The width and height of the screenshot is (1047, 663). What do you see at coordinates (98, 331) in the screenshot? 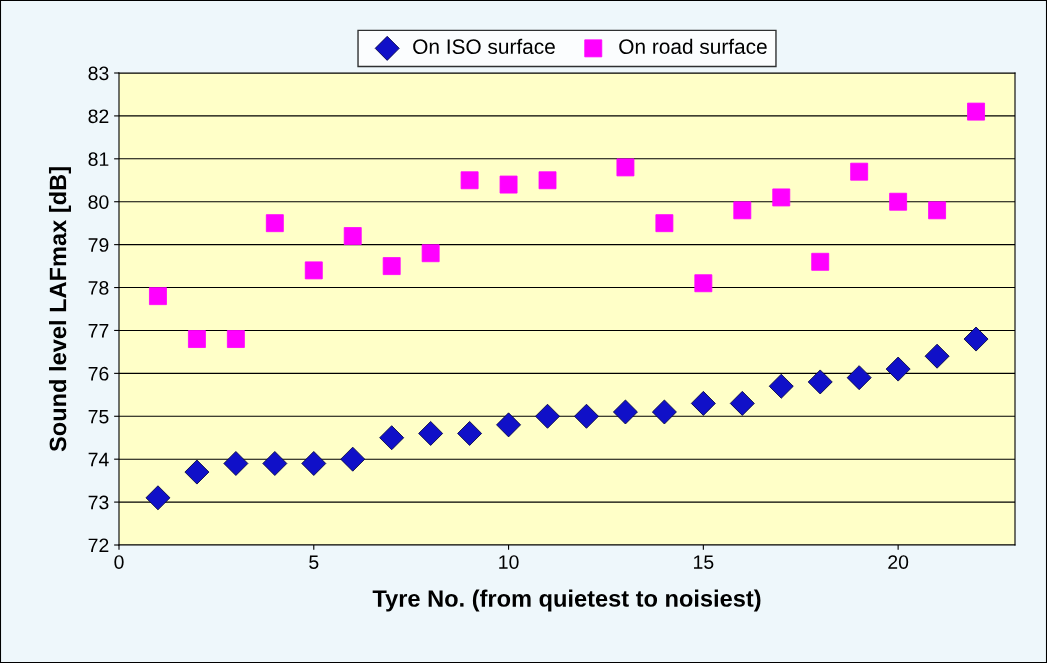
I see `y-tick-label: 77` at bounding box center [98, 331].